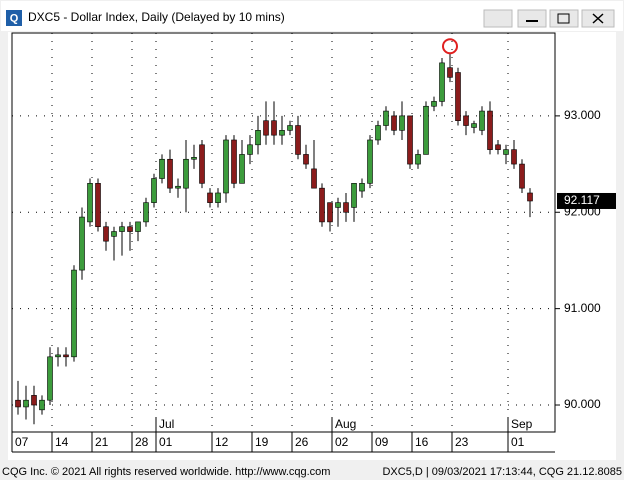 The image size is (624, 480). I want to click on peak-marker, so click(450, 46).